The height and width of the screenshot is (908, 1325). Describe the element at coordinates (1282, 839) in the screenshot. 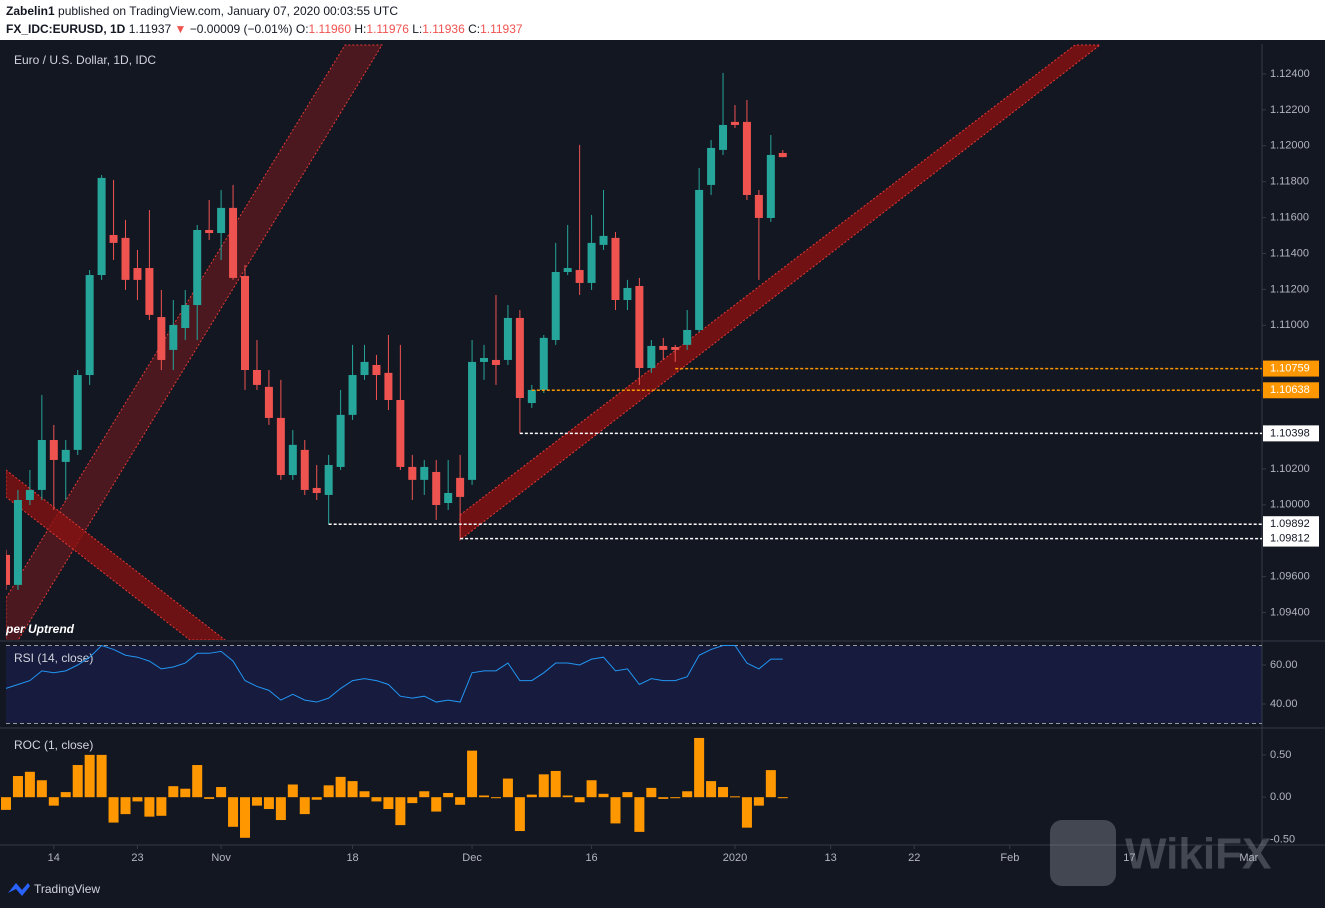

I see `y-tick-label: -0.50` at that location.